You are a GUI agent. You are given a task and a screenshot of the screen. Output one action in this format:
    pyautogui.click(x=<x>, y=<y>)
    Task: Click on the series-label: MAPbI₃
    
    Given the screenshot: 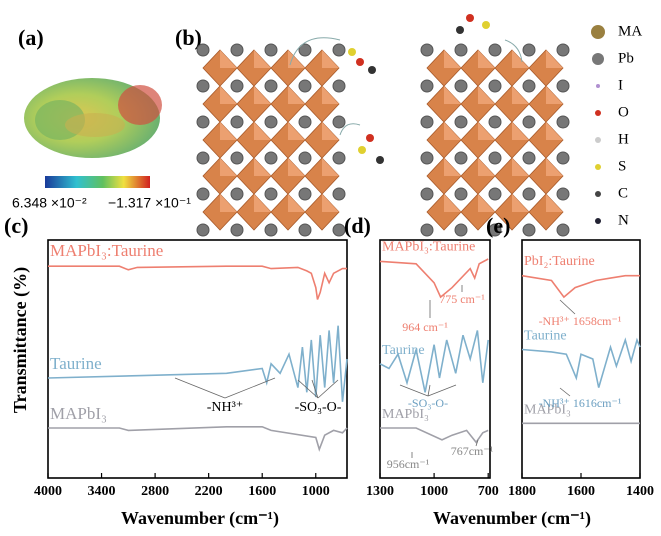 What is the action you would take?
    pyautogui.click(x=547, y=409)
    